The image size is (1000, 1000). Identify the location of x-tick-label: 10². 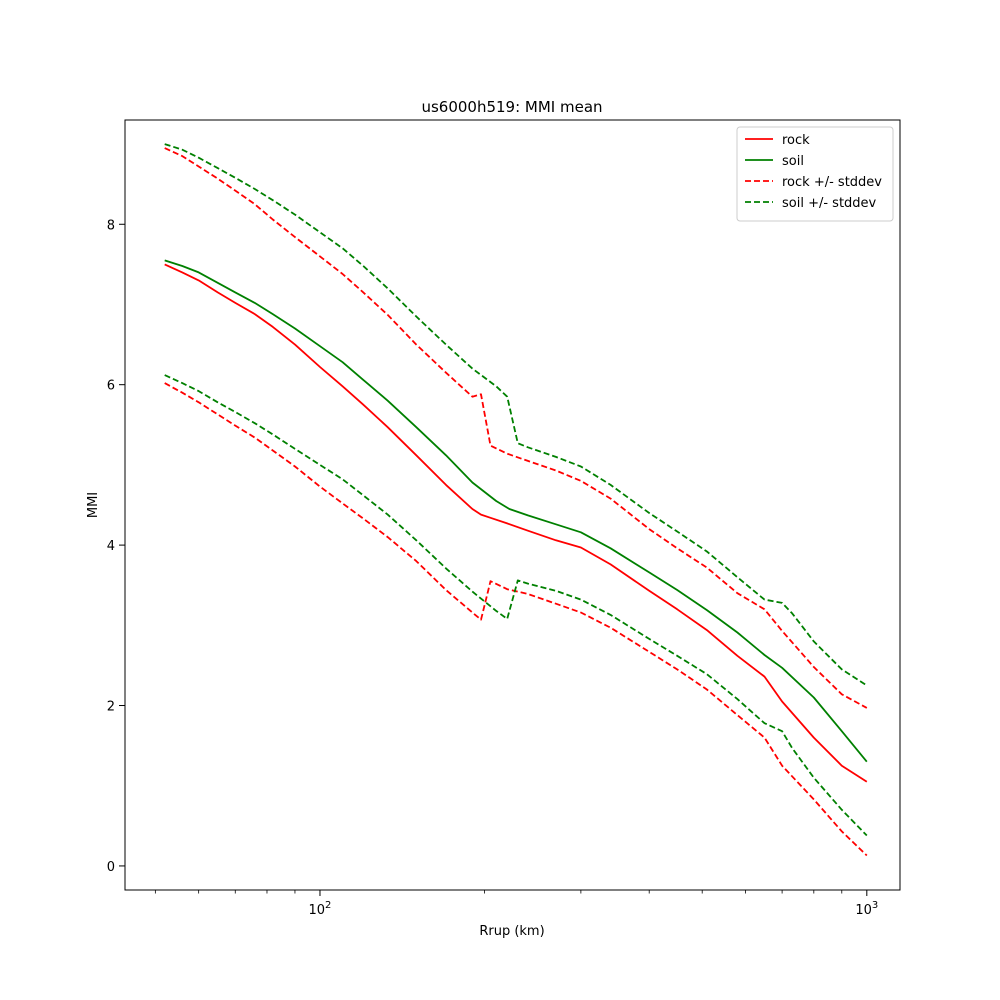
(320, 909).